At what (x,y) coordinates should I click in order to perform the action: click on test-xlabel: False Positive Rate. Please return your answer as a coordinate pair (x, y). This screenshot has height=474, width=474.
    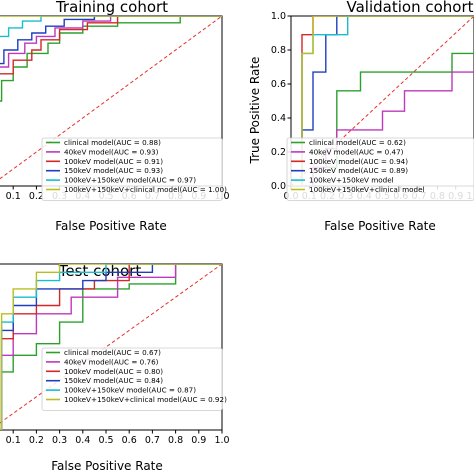
    Looking at the image, I should click on (107, 466).